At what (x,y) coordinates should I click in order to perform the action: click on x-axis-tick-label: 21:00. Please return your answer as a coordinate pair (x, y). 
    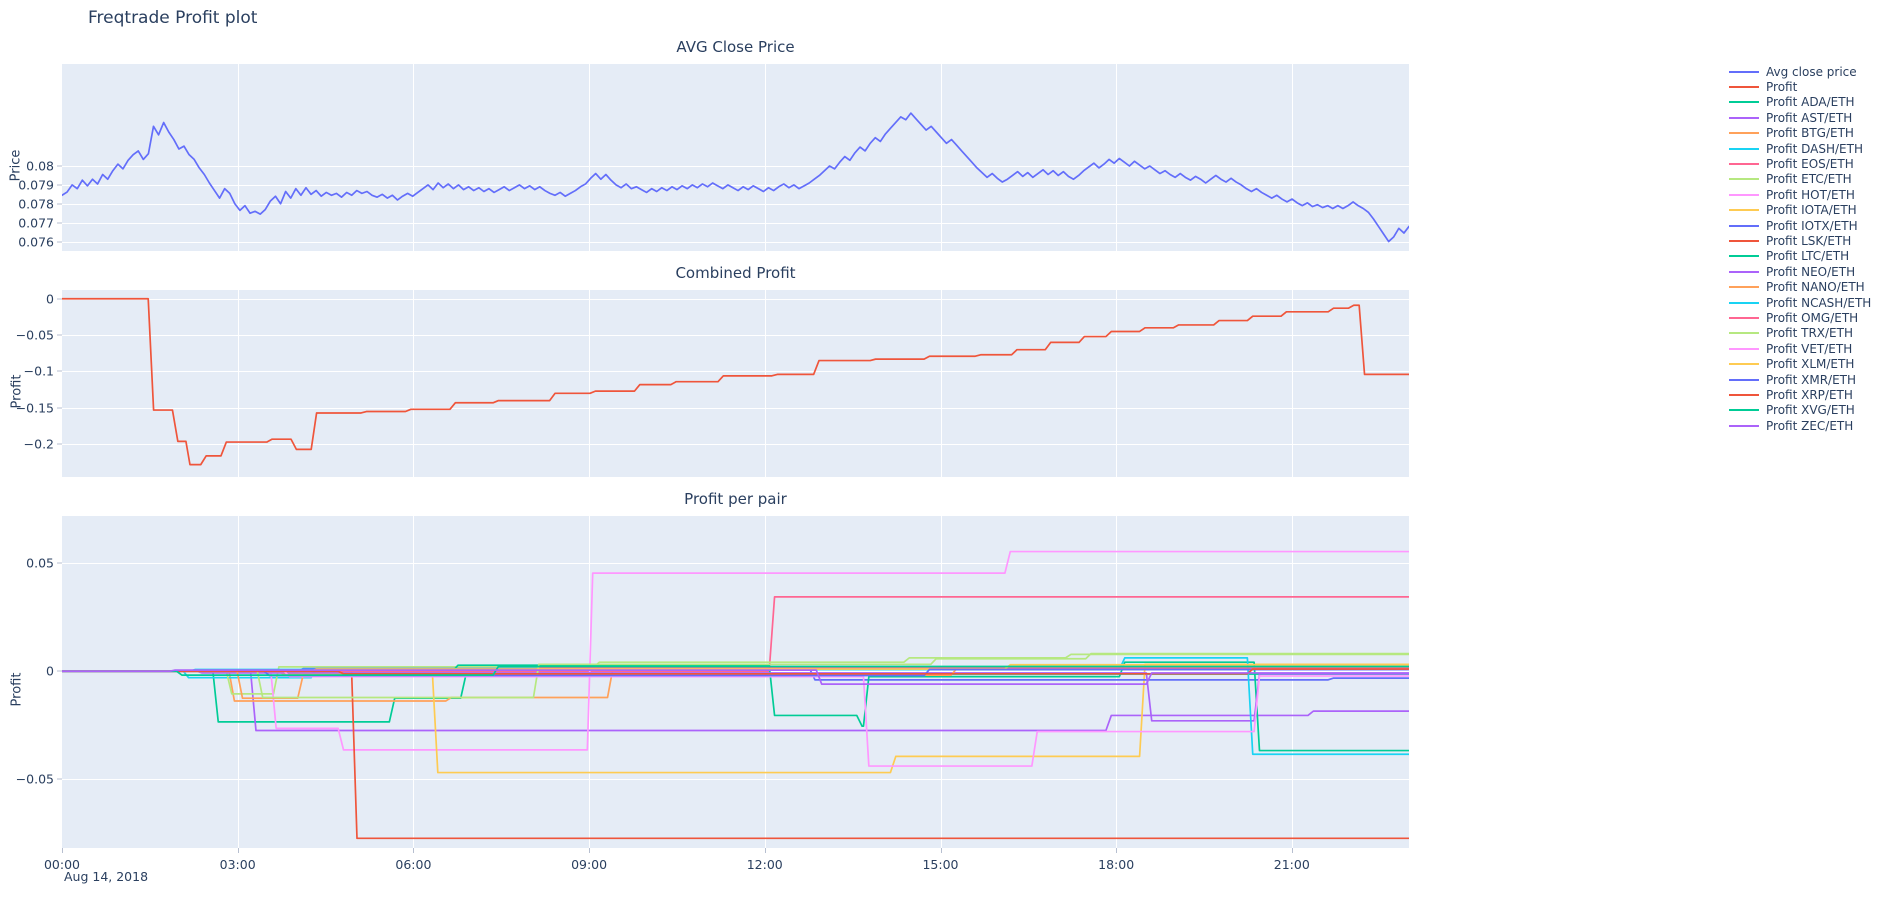
    Looking at the image, I should click on (1291, 864).